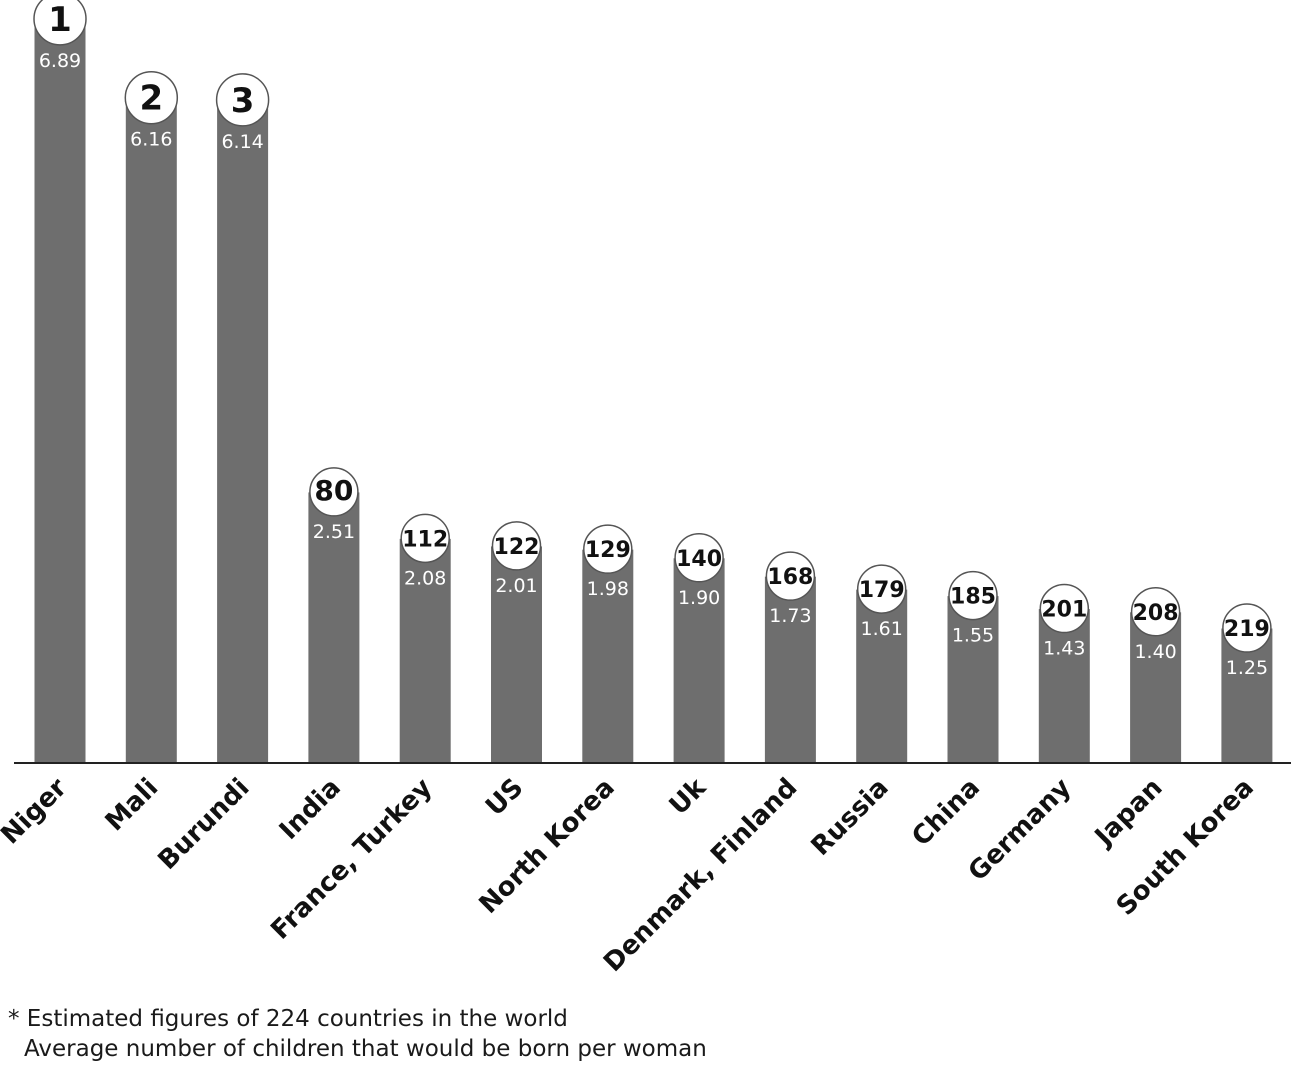  I want to click on rank-label-france-turkey: 112, so click(425, 539).